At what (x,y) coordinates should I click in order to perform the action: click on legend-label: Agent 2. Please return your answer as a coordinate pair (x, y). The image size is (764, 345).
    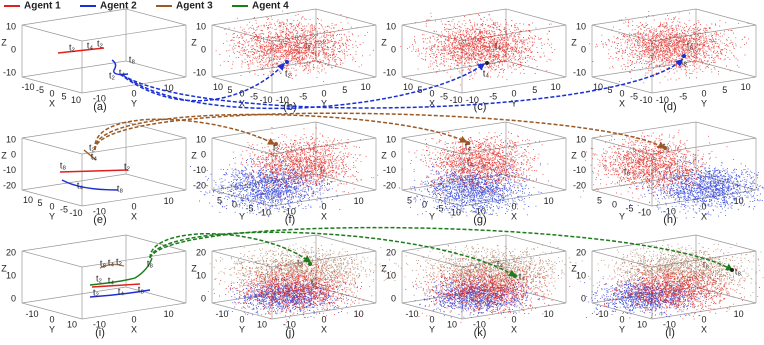
    Looking at the image, I should click on (118, 6).